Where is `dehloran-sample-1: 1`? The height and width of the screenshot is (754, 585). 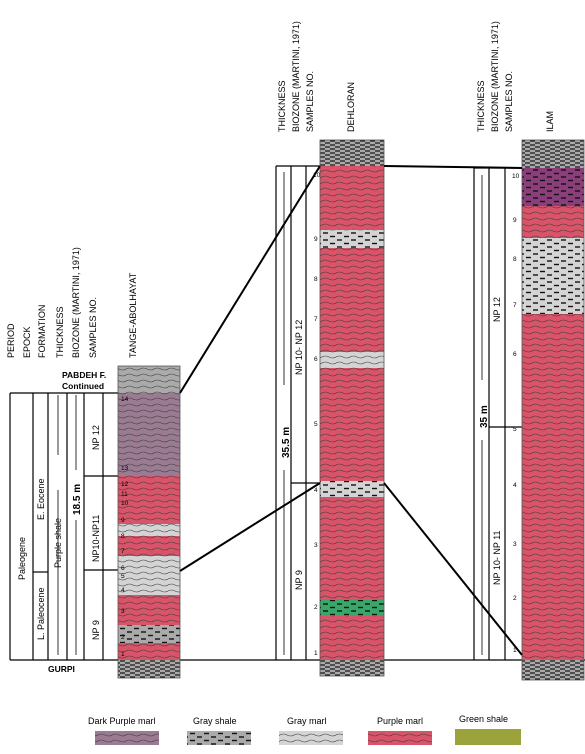
dehloran-sample-1: 1 is located at coordinates (316, 653).